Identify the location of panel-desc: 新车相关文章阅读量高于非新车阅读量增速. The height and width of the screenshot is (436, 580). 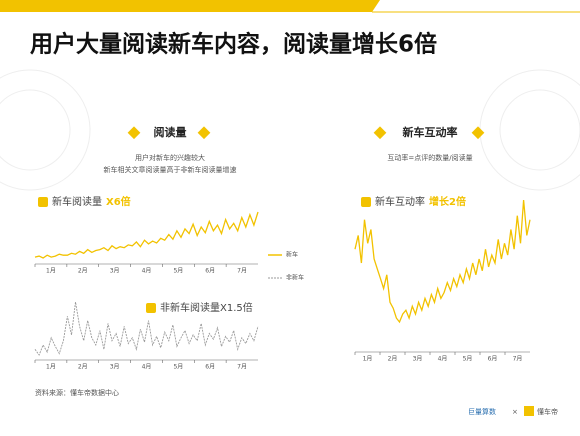
(170, 169).